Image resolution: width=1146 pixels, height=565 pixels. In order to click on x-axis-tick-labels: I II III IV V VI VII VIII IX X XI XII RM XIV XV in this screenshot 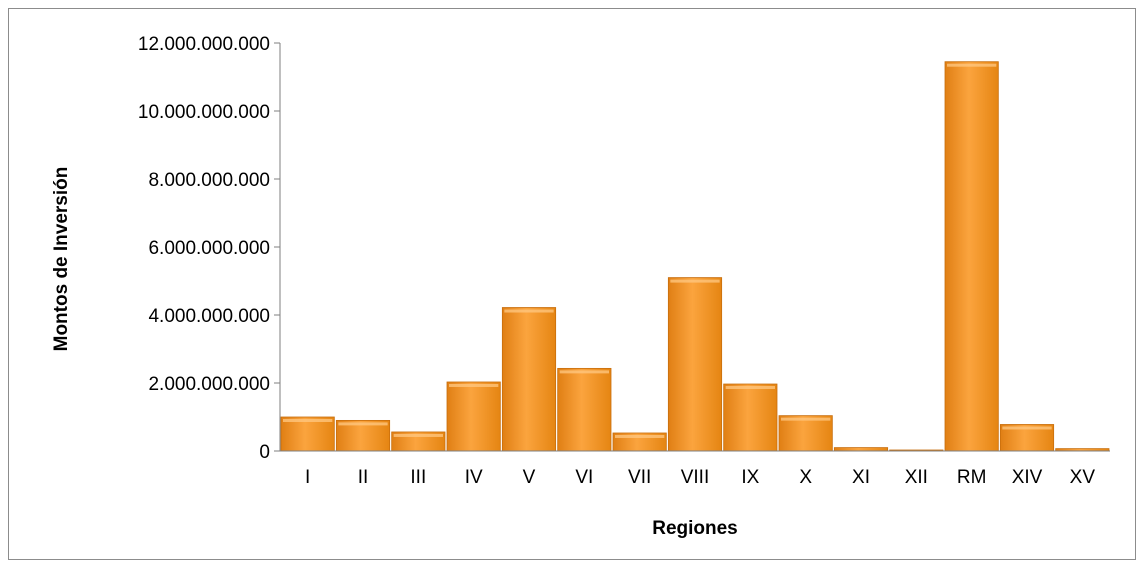, I will do `click(700, 477)`.